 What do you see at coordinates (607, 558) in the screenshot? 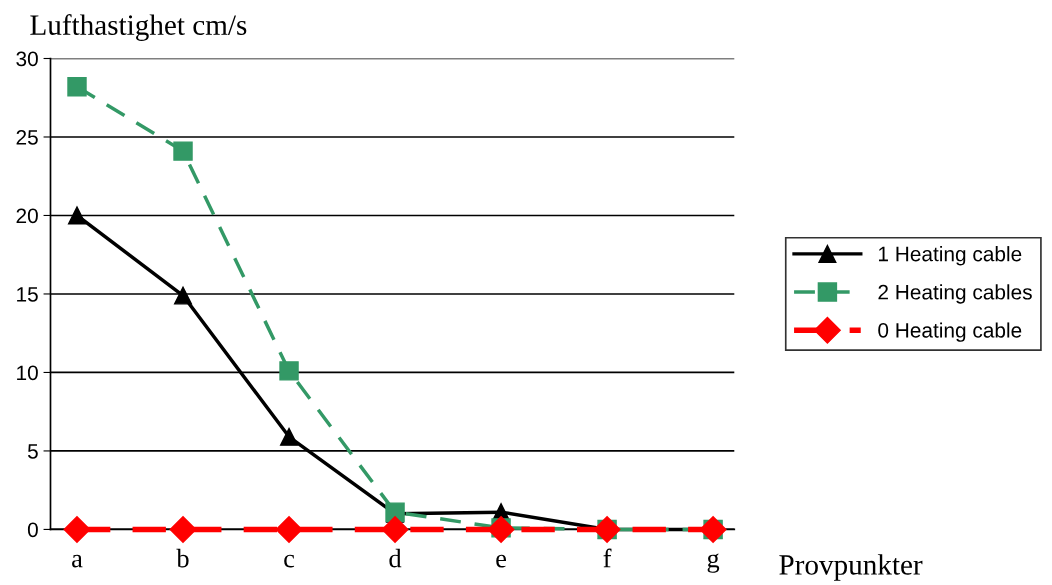
I see `x-tick-label: f` at bounding box center [607, 558].